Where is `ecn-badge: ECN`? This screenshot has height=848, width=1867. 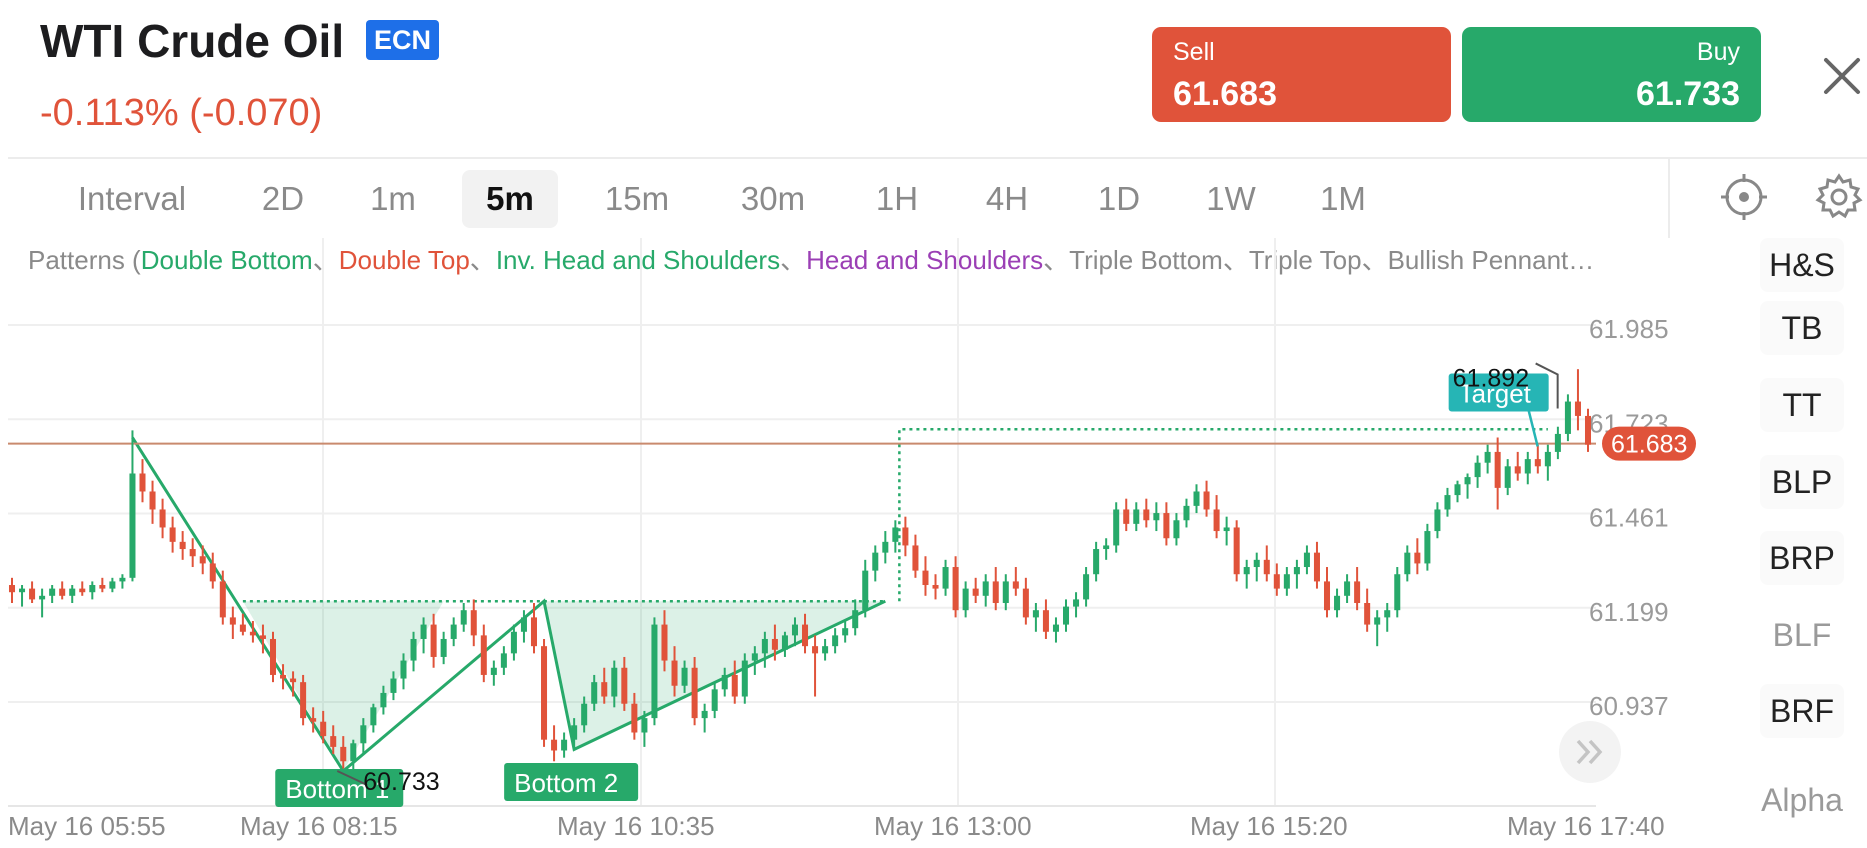
ecn-badge: ECN is located at coordinates (403, 40).